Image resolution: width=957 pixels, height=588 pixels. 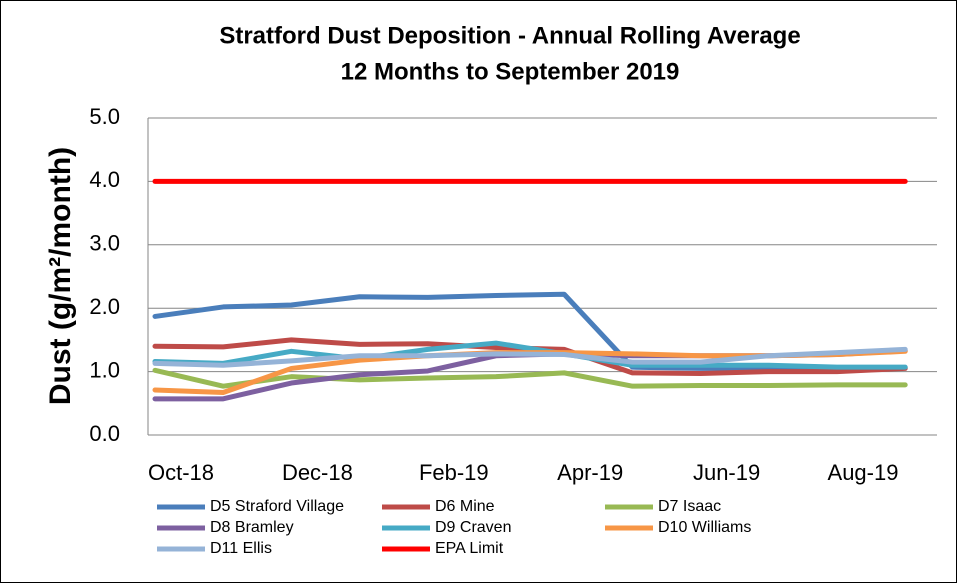 What do you see at coordinates (726, 472) in the screenshot?
I see `x-tick-label: Jun-19` at bounding box center [726, 472].